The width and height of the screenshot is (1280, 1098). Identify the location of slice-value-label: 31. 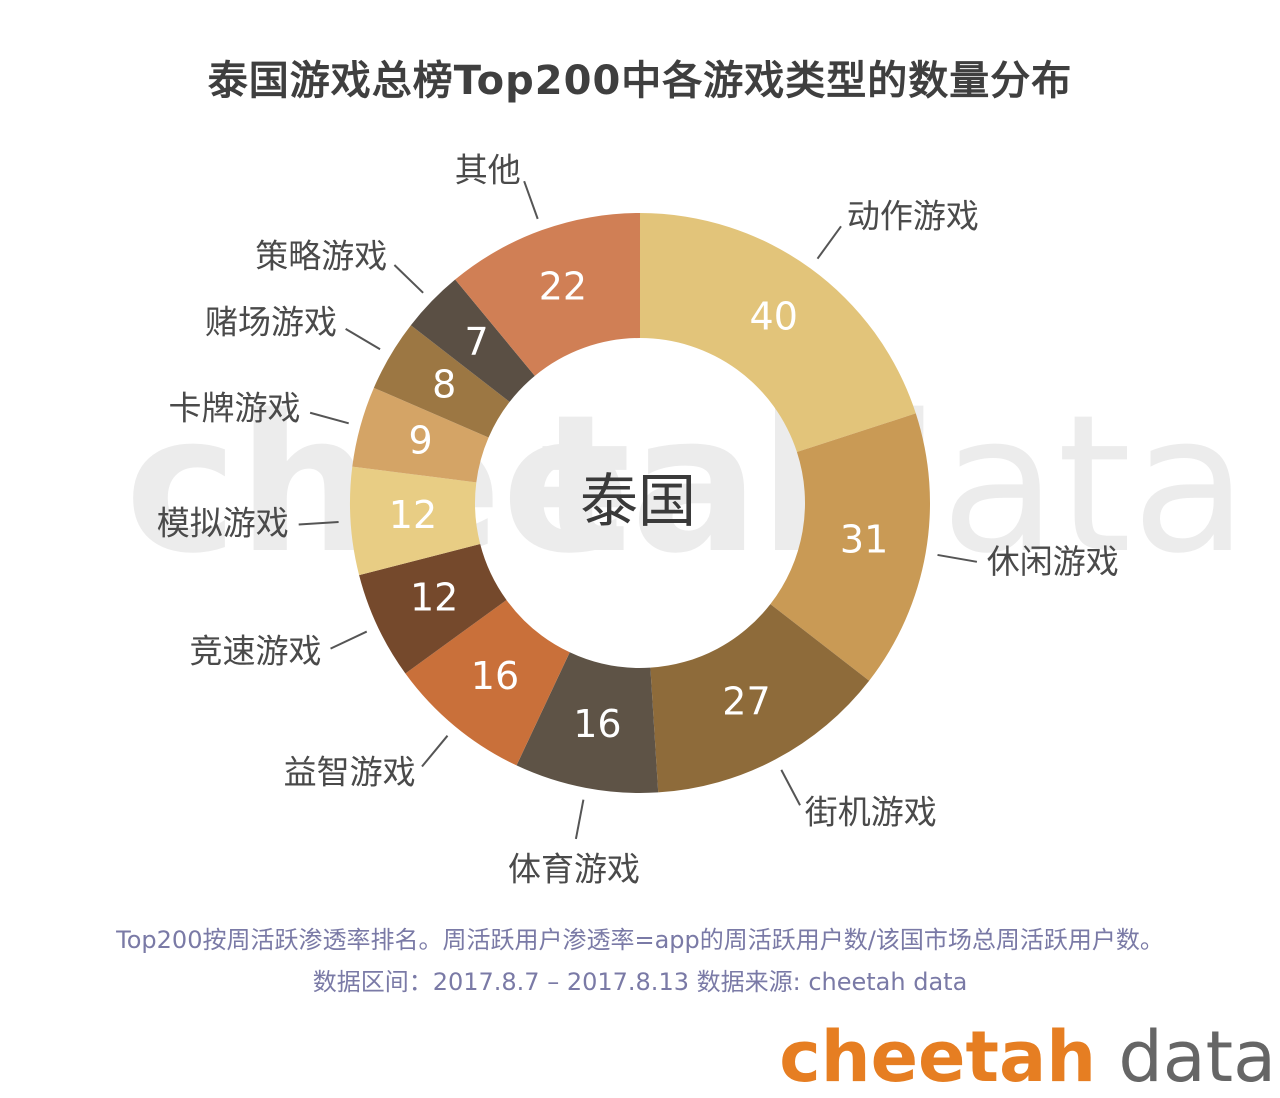
(864, 540).